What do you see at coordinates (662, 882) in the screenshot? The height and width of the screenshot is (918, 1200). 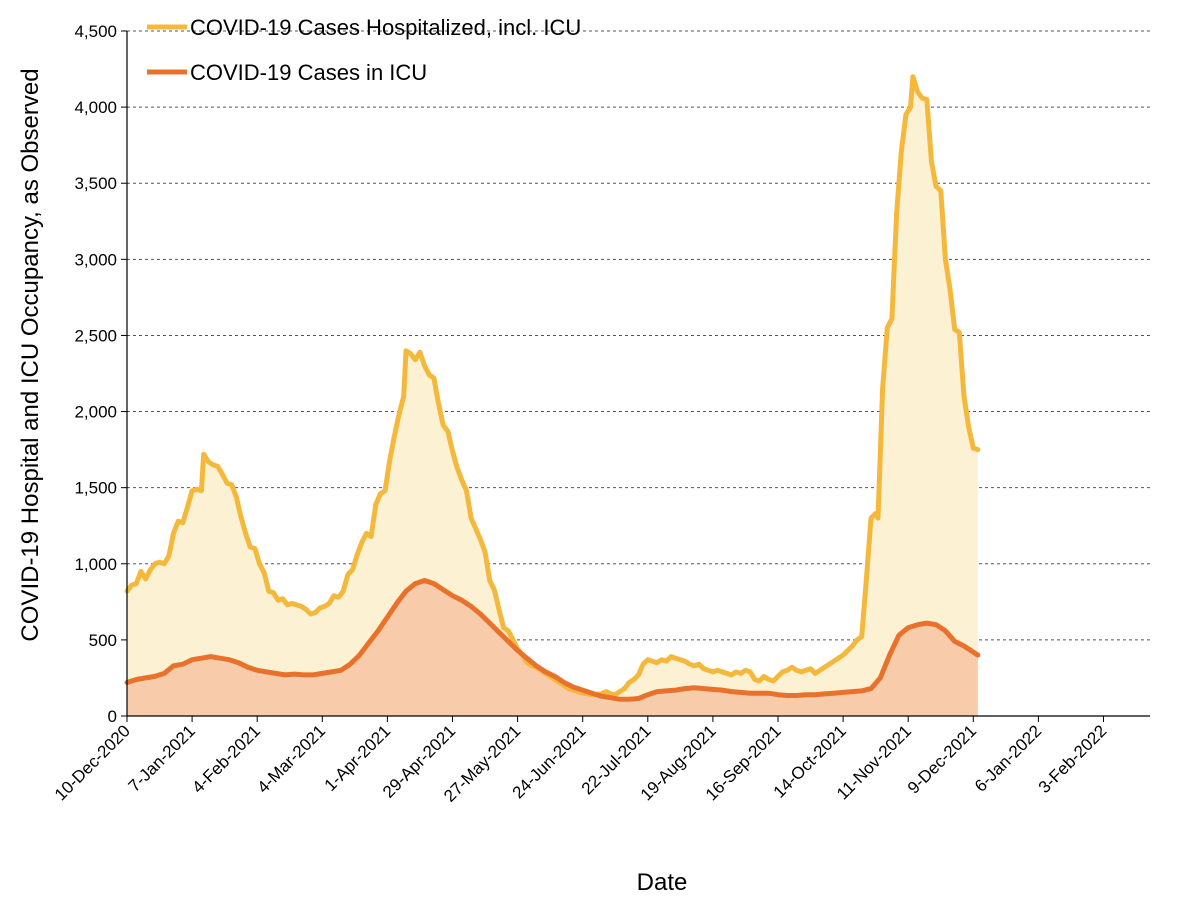 I see `x-axis-title: Date` at bounding box center [662, 882].